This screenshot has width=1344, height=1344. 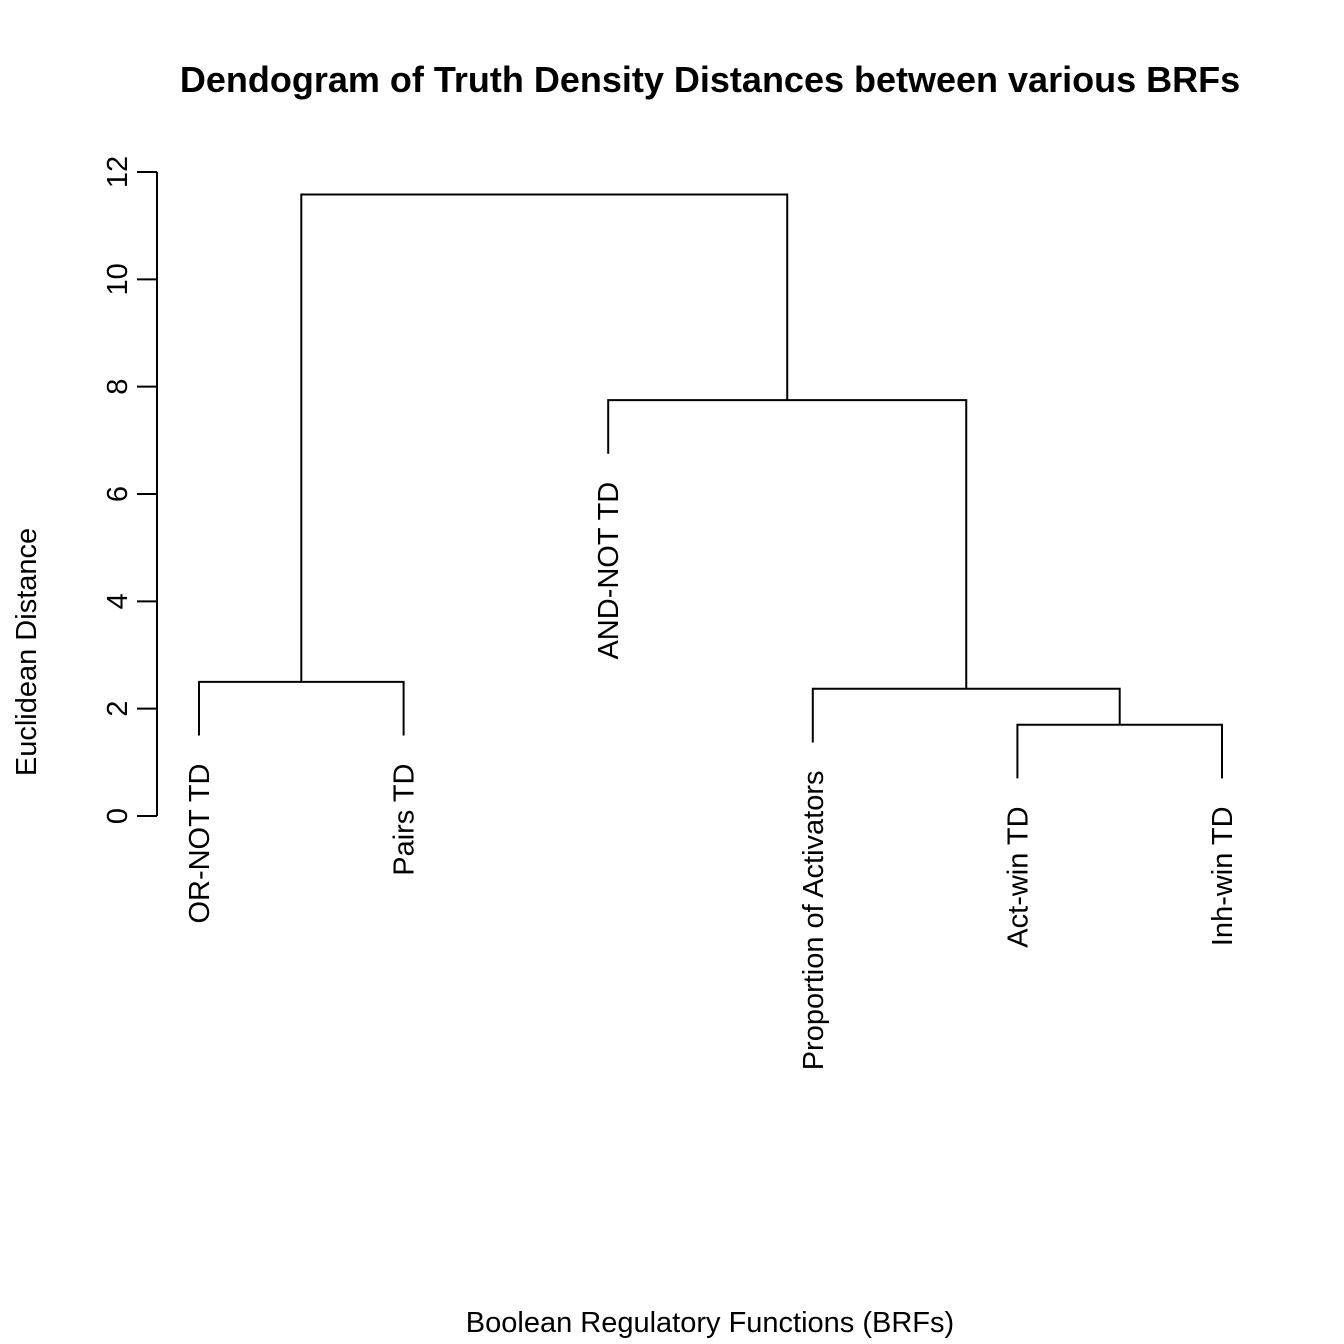 What do you see at coordinates (1223, 876) in the screenshot?
I see `leaf-label-5: Inh-win TD` at bounding box center [1223, 876].